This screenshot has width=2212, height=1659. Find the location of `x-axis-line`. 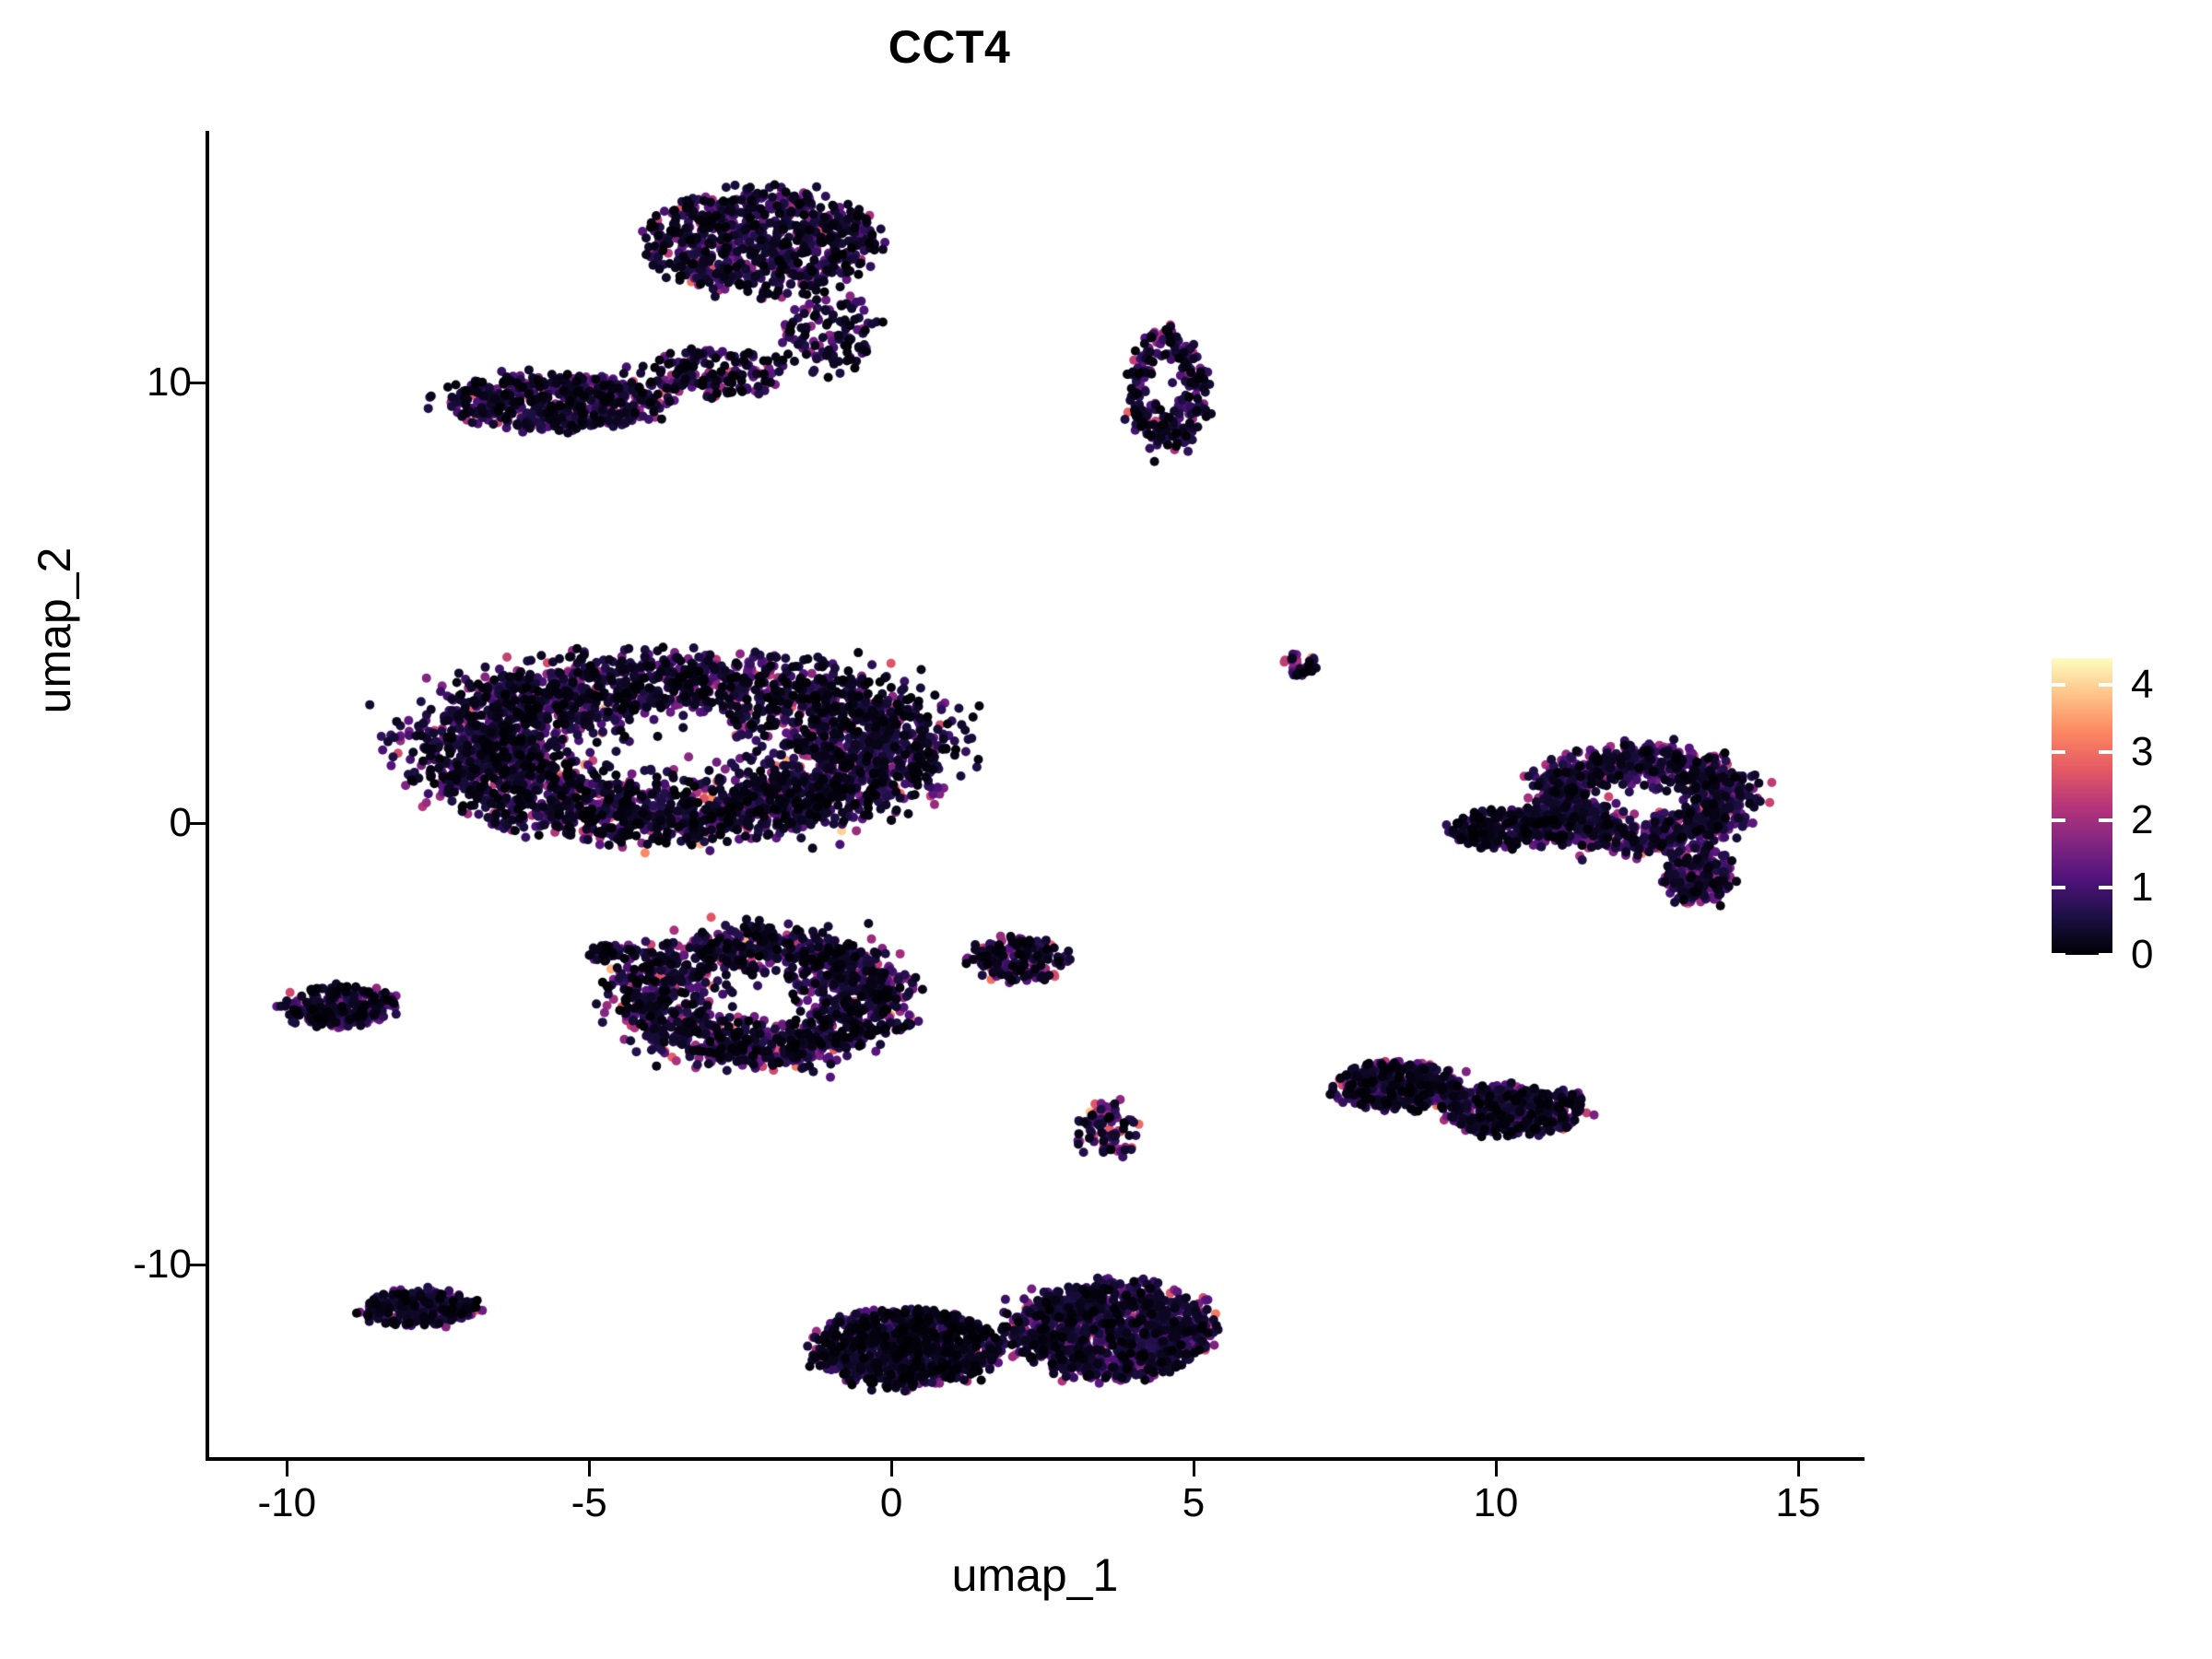

x-axis-line is located at coordinates (1035, 1459).